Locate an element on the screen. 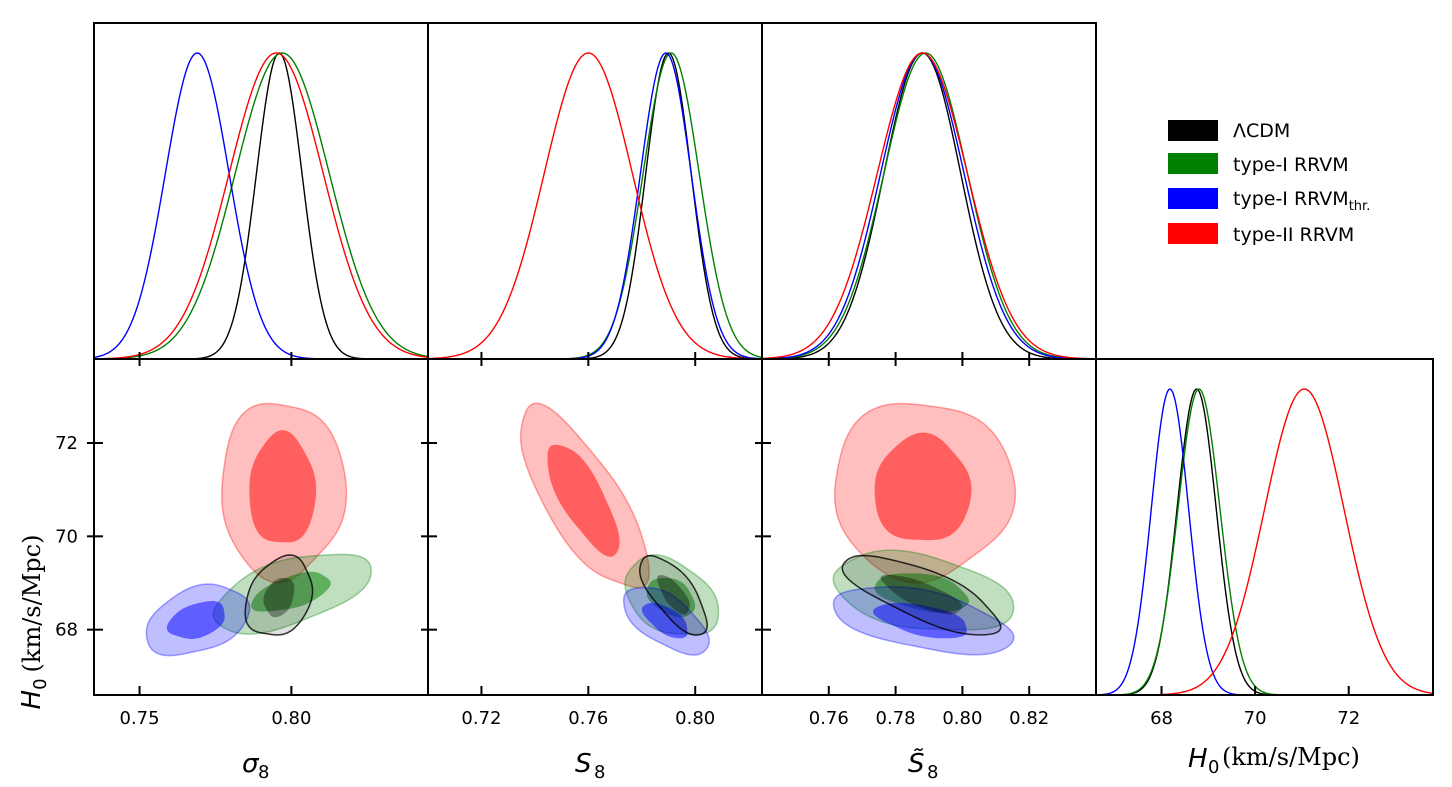 The height and width of the screenshot is (787, 1452). panel-S8tilde-marginal is located at coordinates (929, 206).